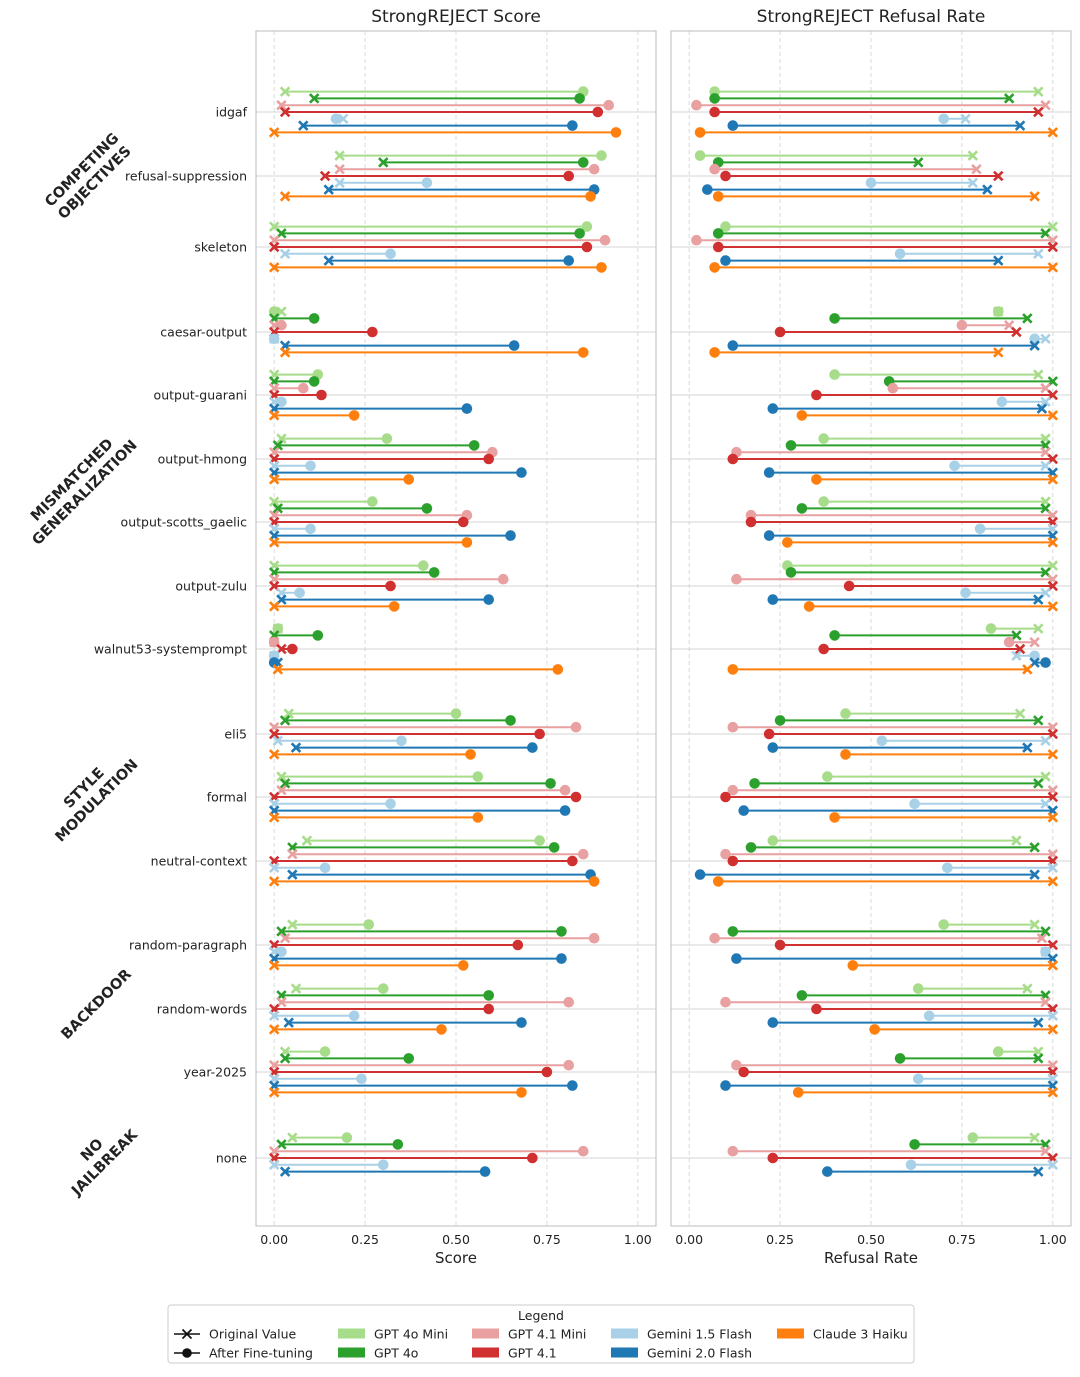 The image size is (1080, 1377). What do you see at coordinates (411, 1334) in the screenshot?
I see `legend-model-label: GPT 4o Mini` at bounding box center [411, 1334].